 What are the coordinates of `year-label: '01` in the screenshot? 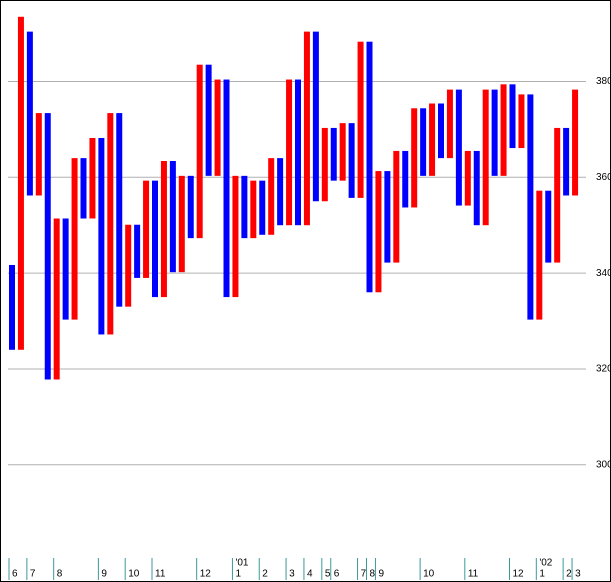 It's located at (241, 563).